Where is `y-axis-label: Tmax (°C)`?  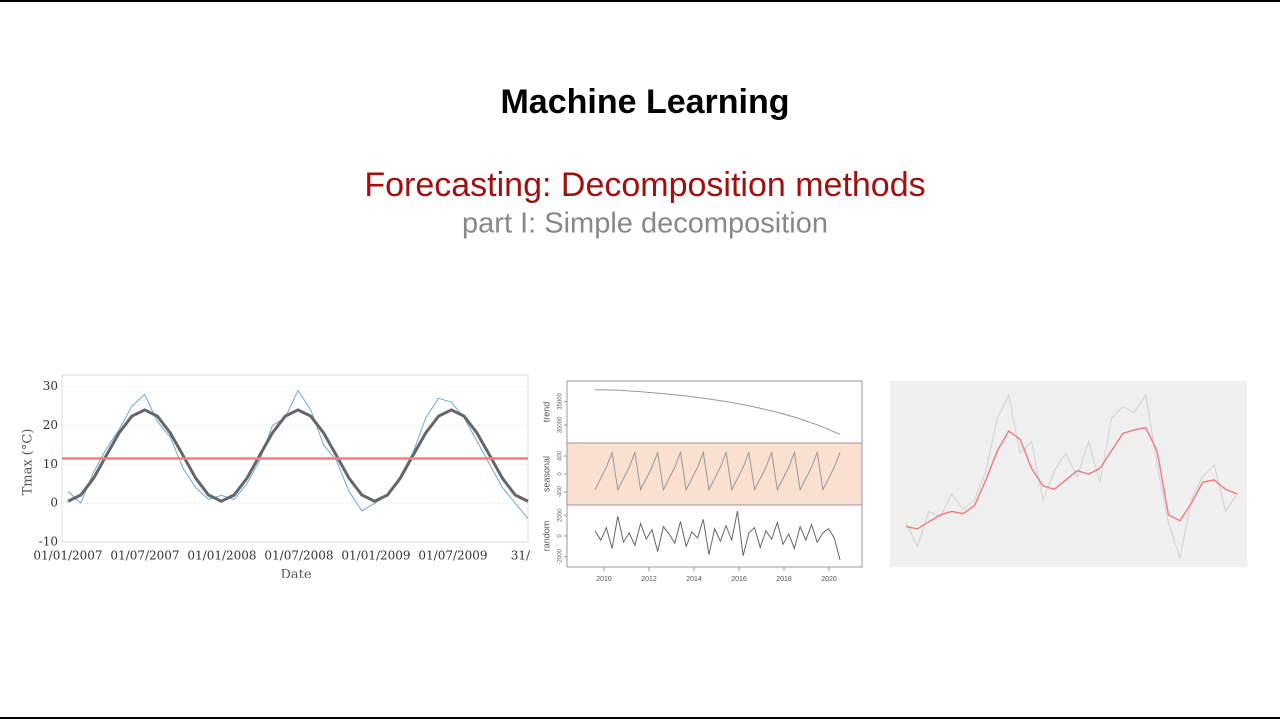
y-axis-label: Tmax (°C) is located at coordinates (28, 462).